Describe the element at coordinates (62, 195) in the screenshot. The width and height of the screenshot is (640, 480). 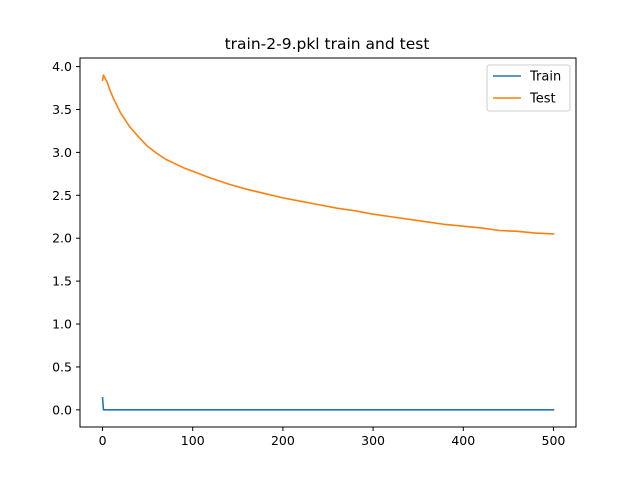
I see `y-tick-label: 2.5` at that location.